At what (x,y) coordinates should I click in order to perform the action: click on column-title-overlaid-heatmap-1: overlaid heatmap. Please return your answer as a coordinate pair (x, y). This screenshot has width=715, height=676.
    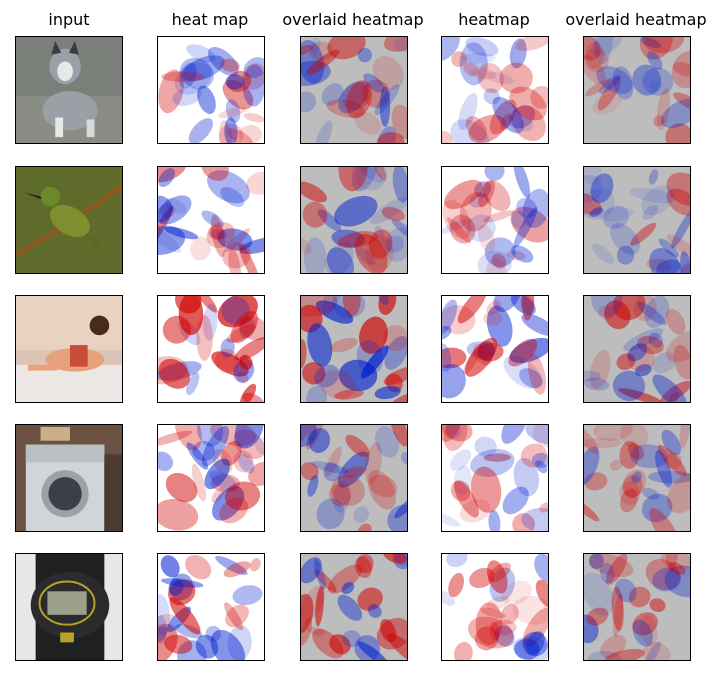
    Looking at the image, I should click on (353, 19).